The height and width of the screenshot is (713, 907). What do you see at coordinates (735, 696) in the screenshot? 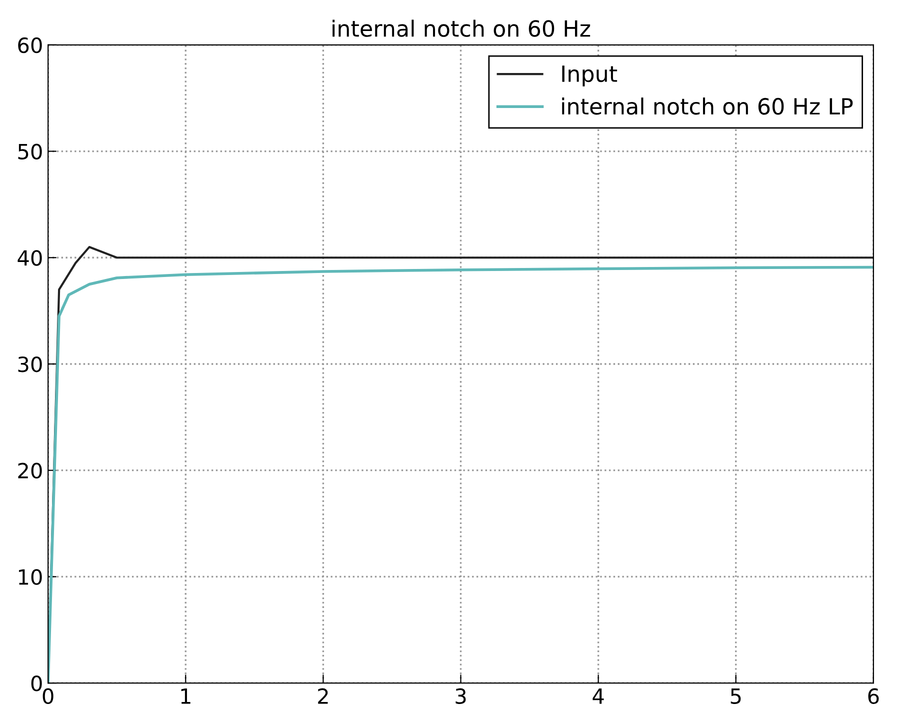
I see `x-tick-label: 5` at bounding box center [735, 696].